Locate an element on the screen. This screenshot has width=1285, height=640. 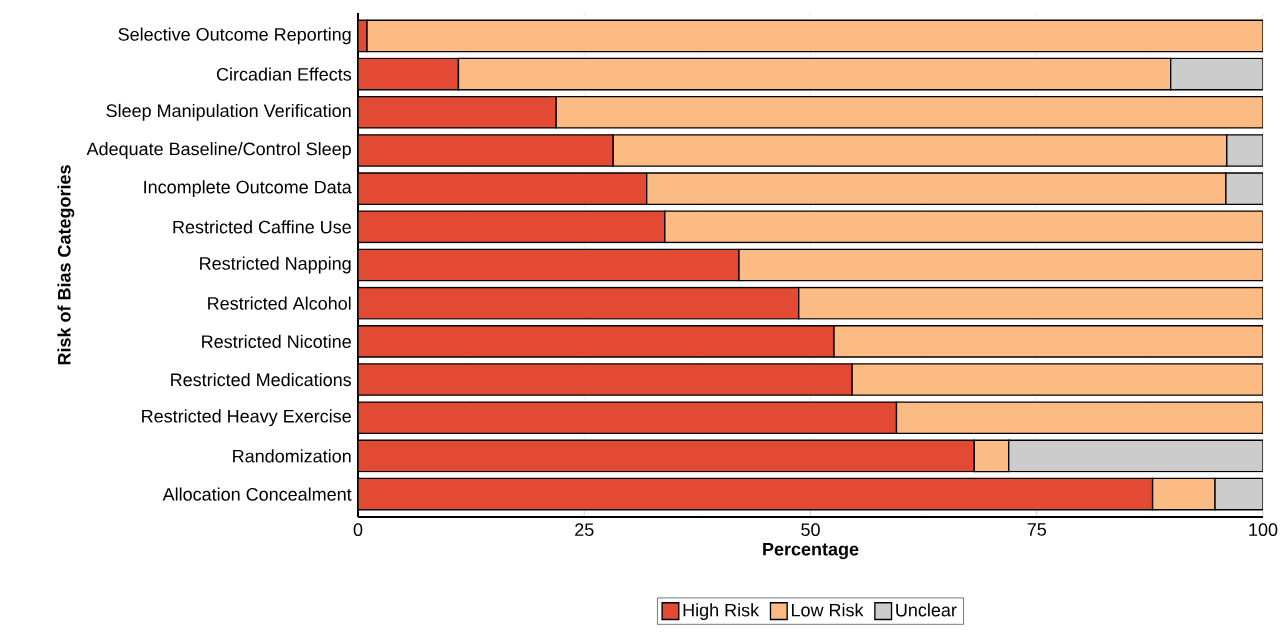
x-tick-label: 75 is located at coordinates (1037, 529).